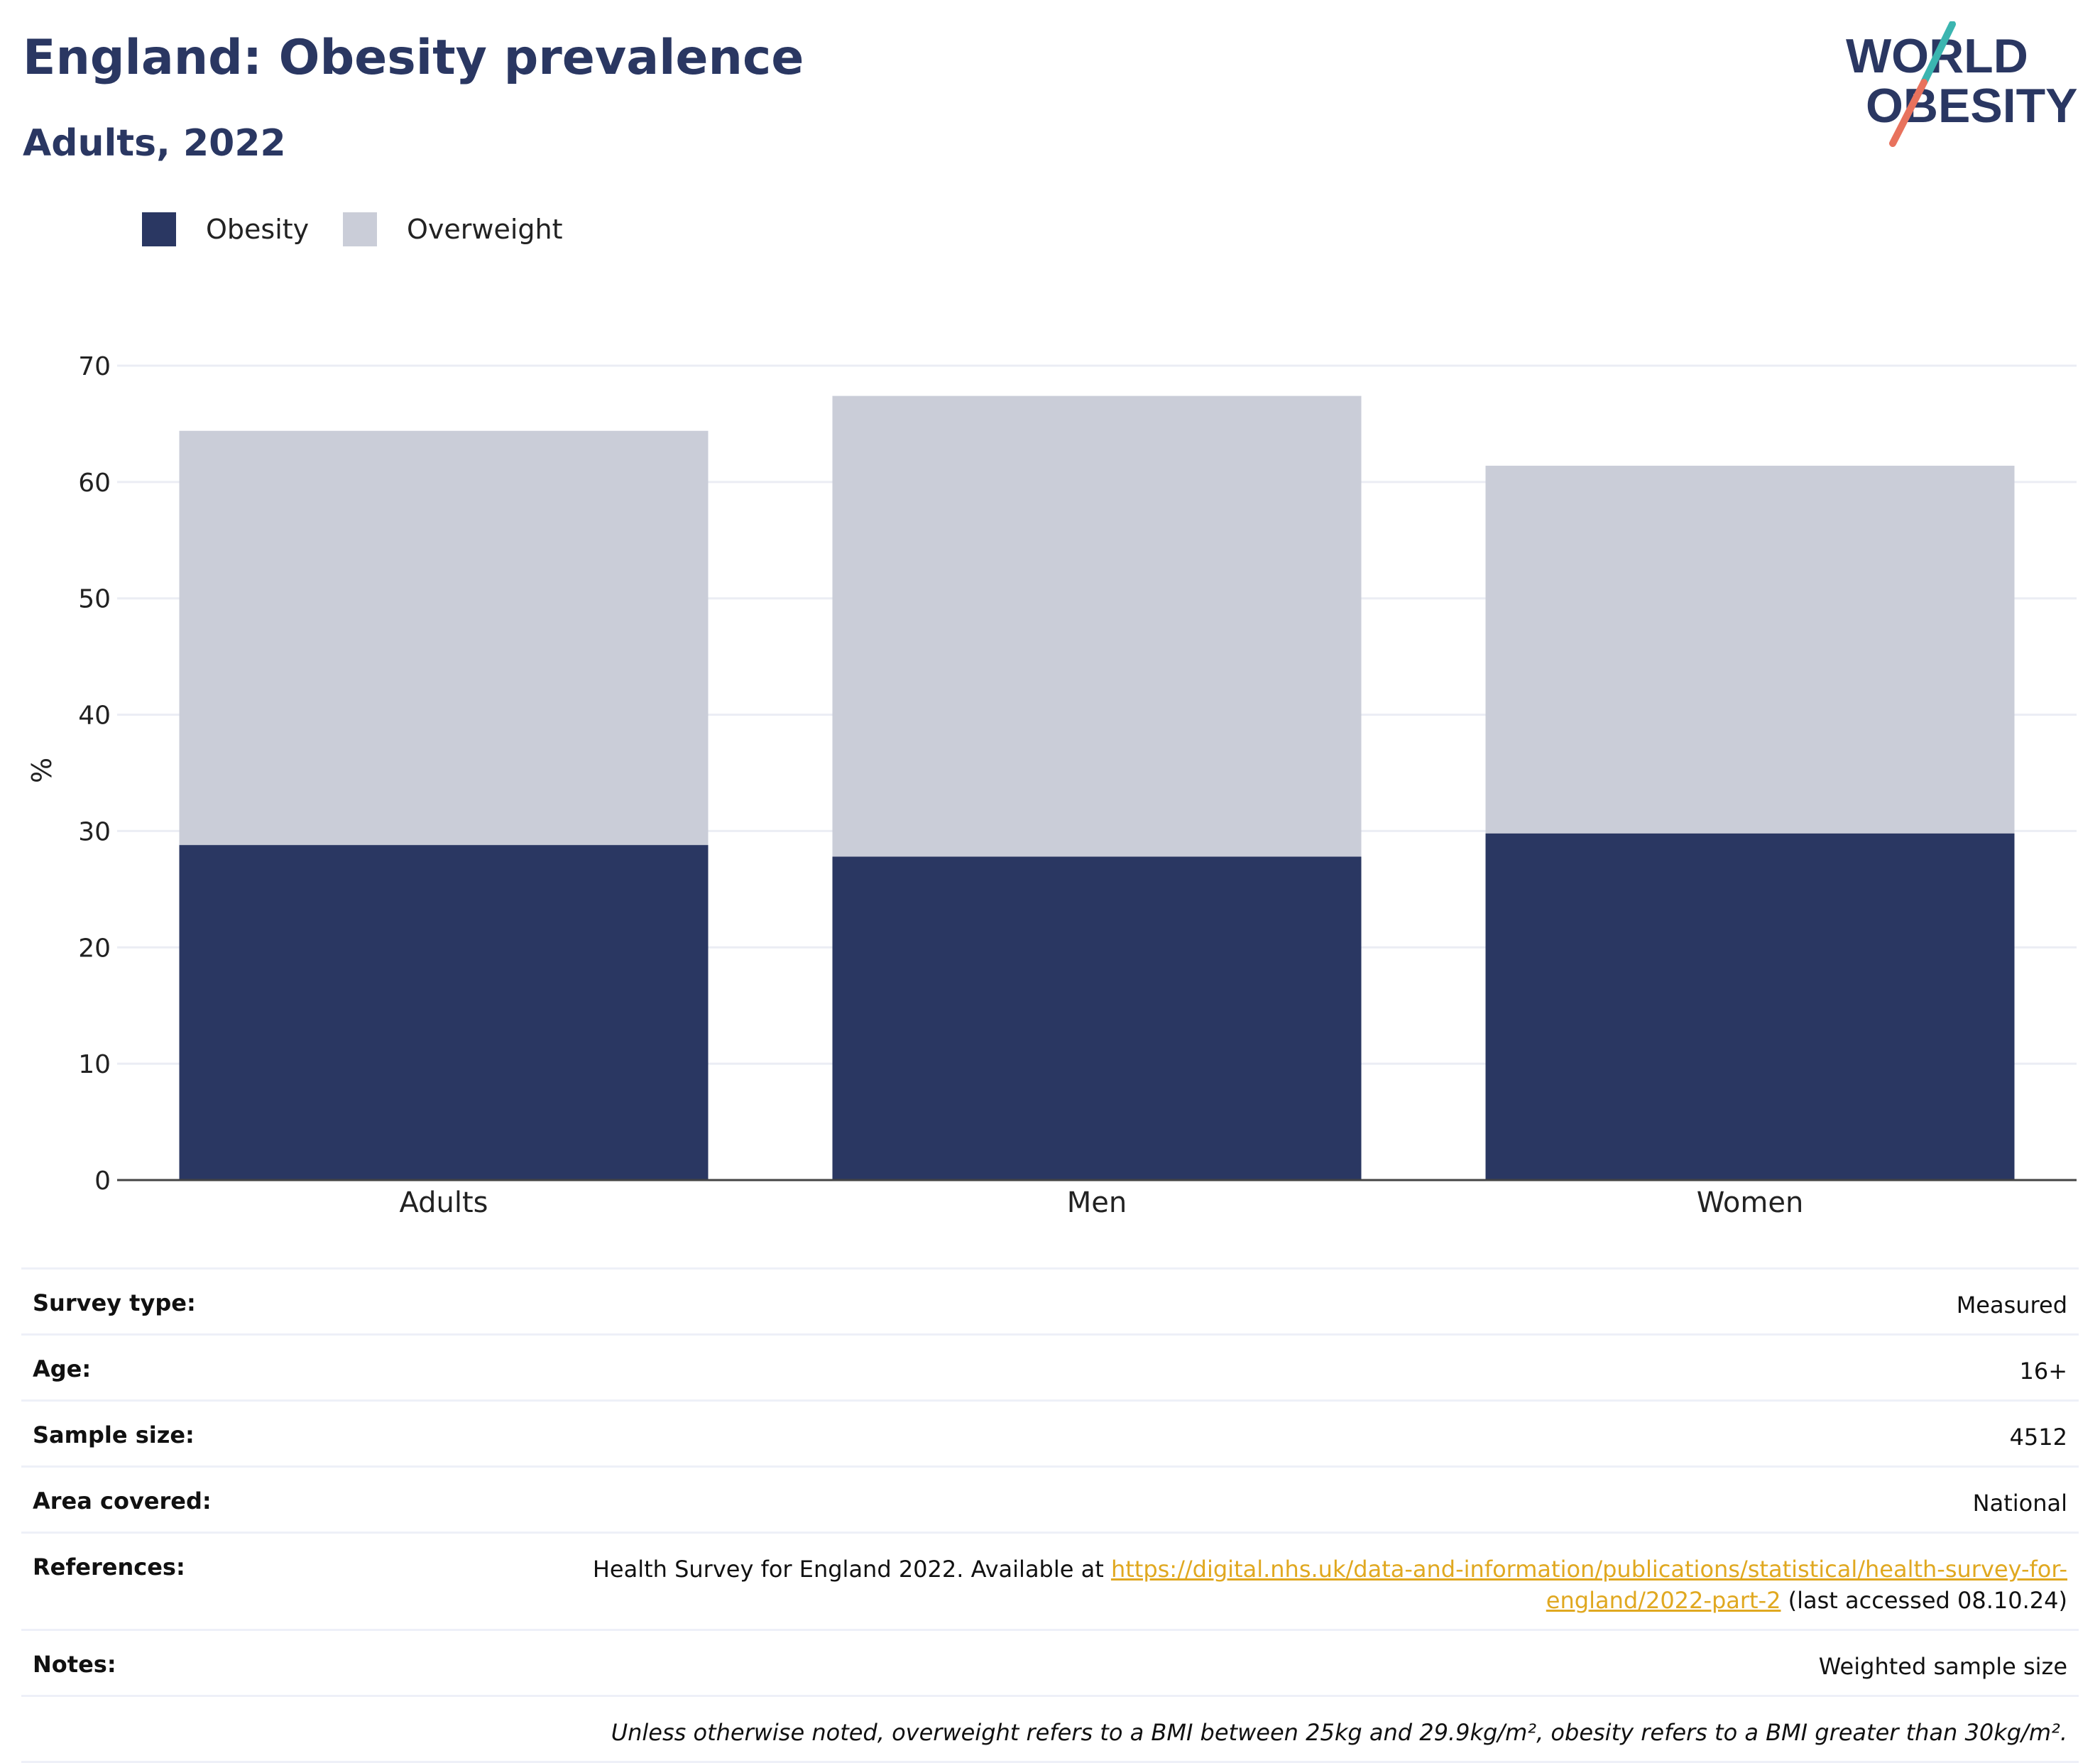 This screenshot has width=2100, height=1763. Describe the element at coordinates (159, 229) in the screenshot. I see `legend-swatch-obesity` at that location.